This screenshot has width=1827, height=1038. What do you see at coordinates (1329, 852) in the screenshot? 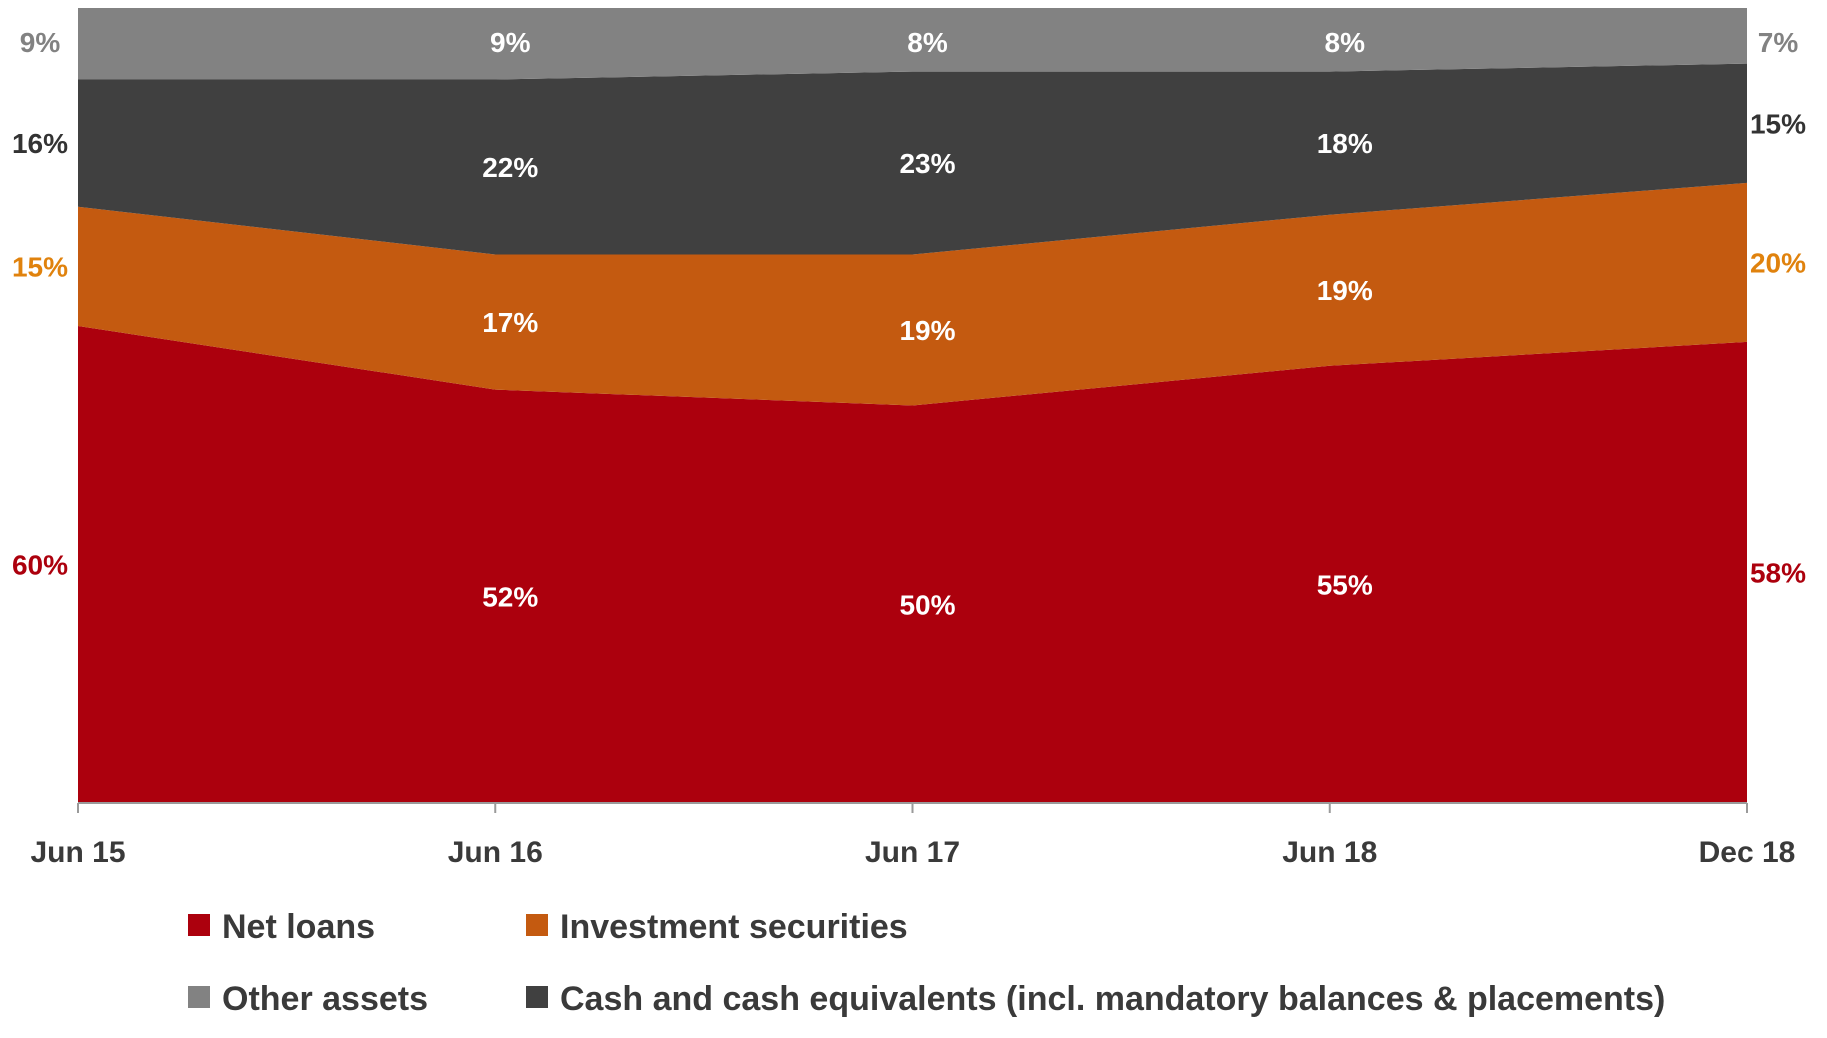
I see `x-tick-label: Jun 18` at bounding box center [1329, 852].